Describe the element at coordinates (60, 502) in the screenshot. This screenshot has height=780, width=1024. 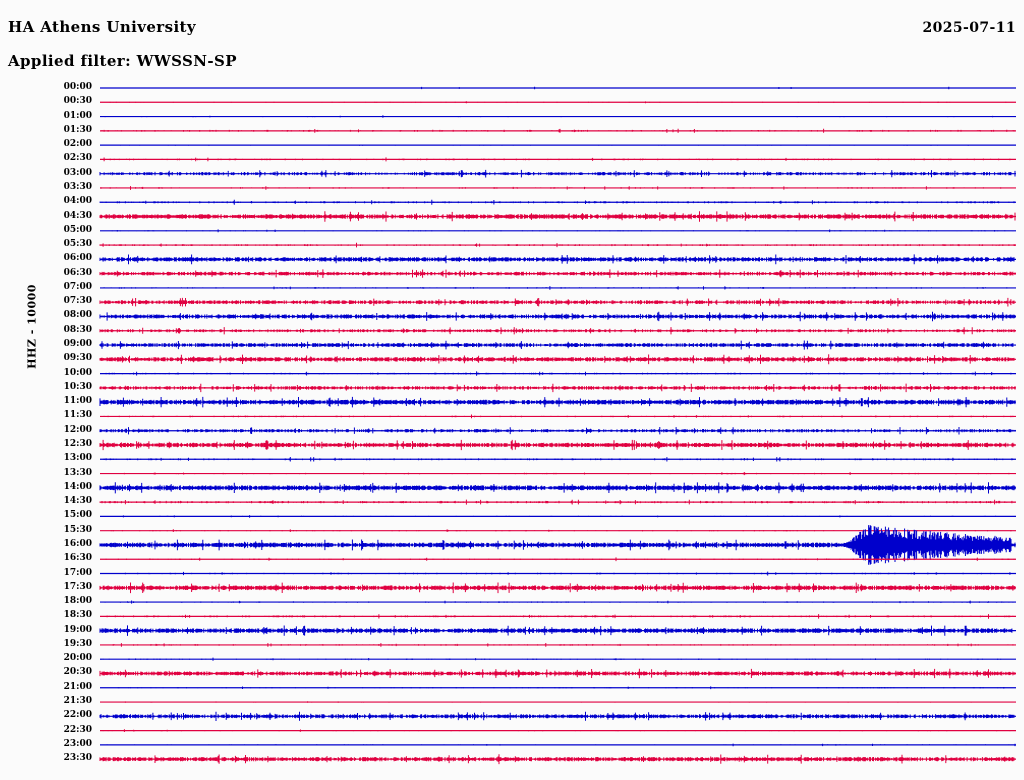
I see `row-time-label: 14:30` at that location.